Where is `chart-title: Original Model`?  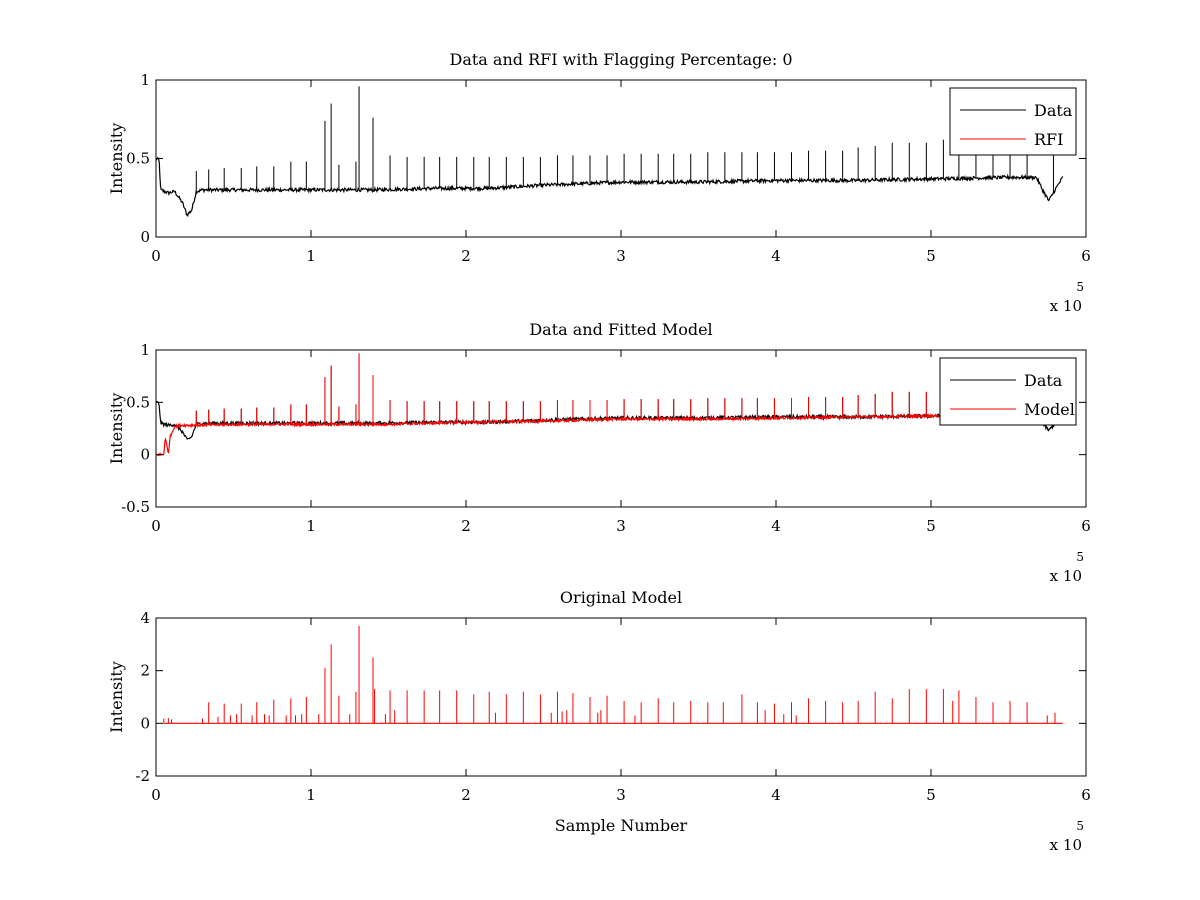
chart-title: Original Model is located at coordinates (621, 597).